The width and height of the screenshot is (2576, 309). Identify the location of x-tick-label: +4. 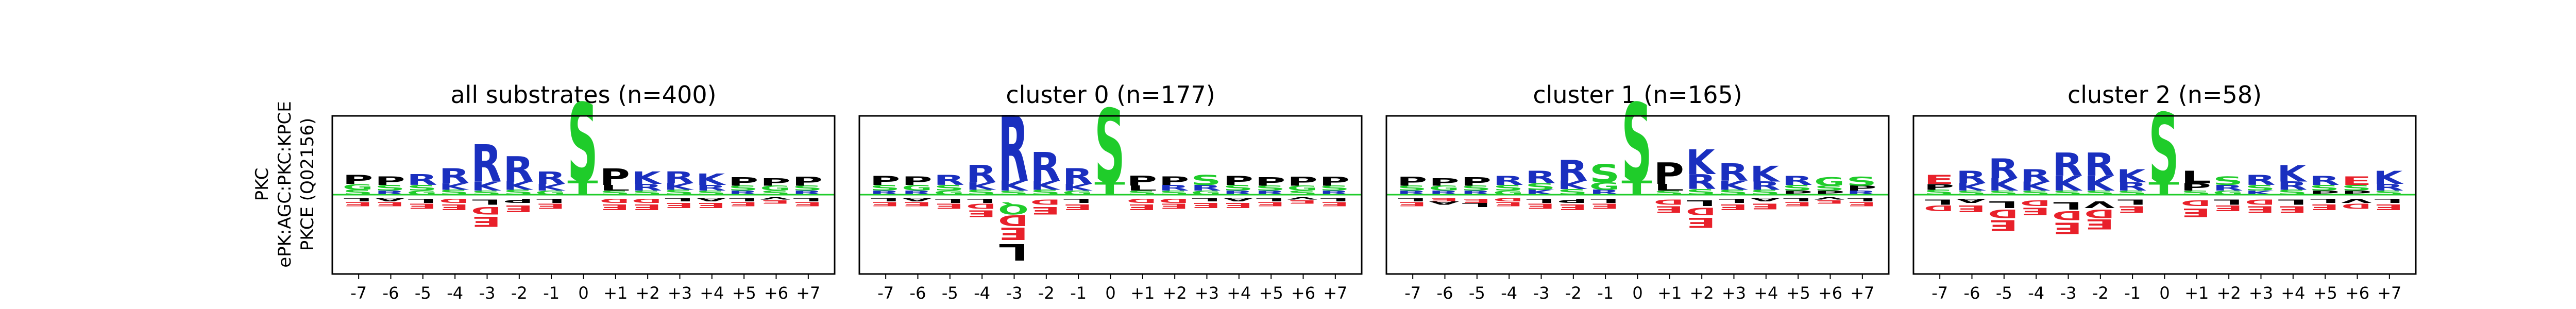
(2293, 293).